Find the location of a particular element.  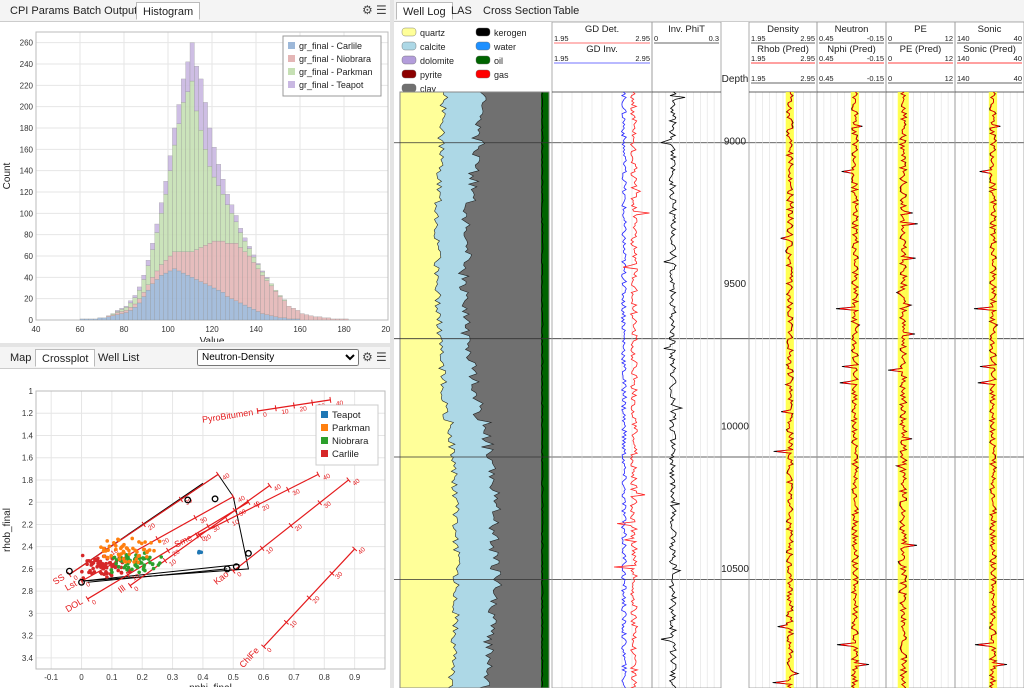

horizontal-splitter is located at coordinates (195, 345).